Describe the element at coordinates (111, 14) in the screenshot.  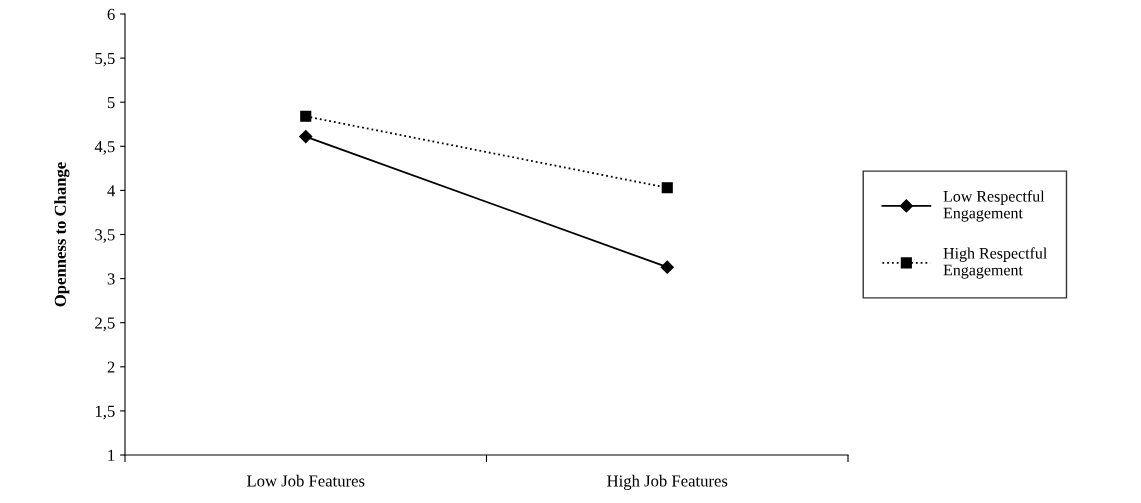
I see `y-tick-label: 6` at that location.